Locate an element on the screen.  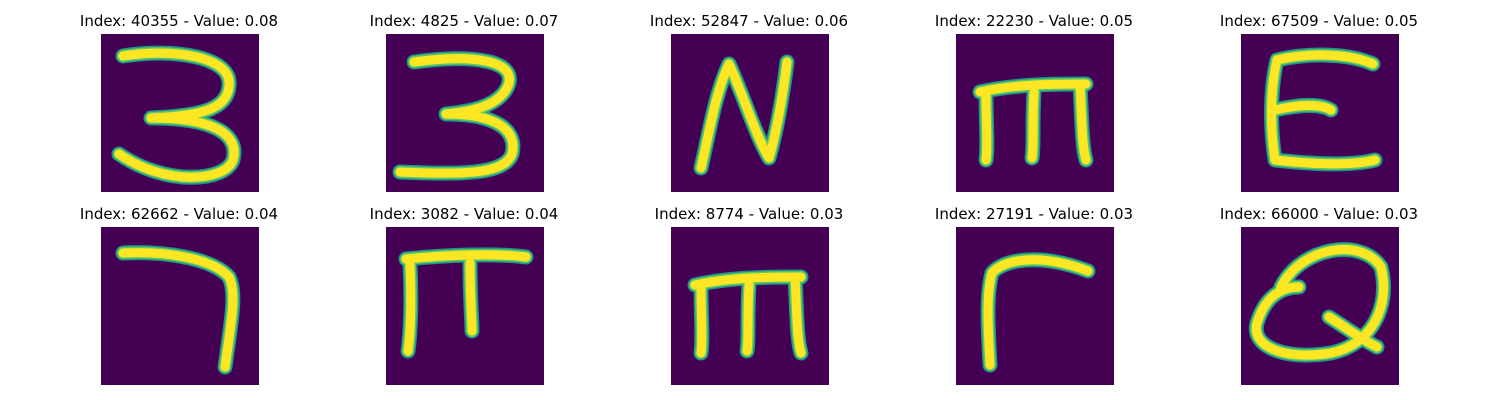
panel-title: Index: 8774 - Value: 0.03 is located at coordinates (749, 214).